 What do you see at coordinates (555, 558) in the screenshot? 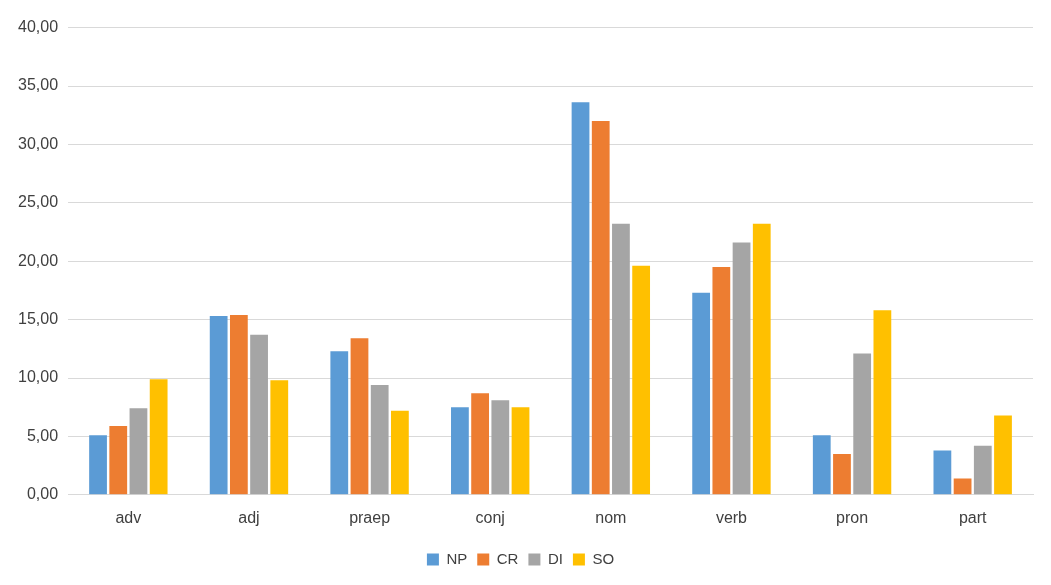
I see `legend-label: DI` at bounding box center [555, 558].